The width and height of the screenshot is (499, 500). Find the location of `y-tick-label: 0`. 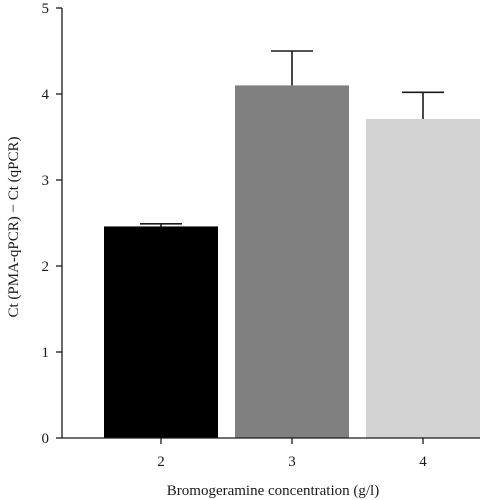

y-tick-label: 0 is located at coordinates (46, 439).